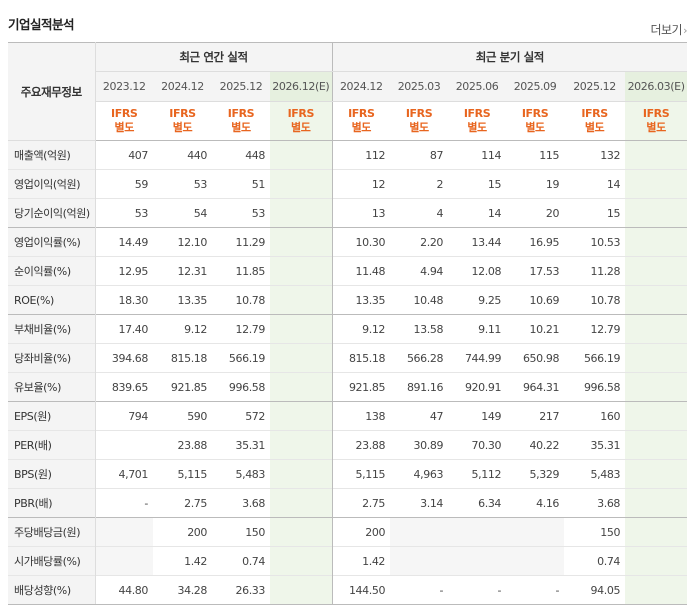 This screenshot has width=693, height=605. What do you see at coordinates (124, 590) in the screenshot?
I see `value-cell: 44.80` at bounding box center [124, 590].